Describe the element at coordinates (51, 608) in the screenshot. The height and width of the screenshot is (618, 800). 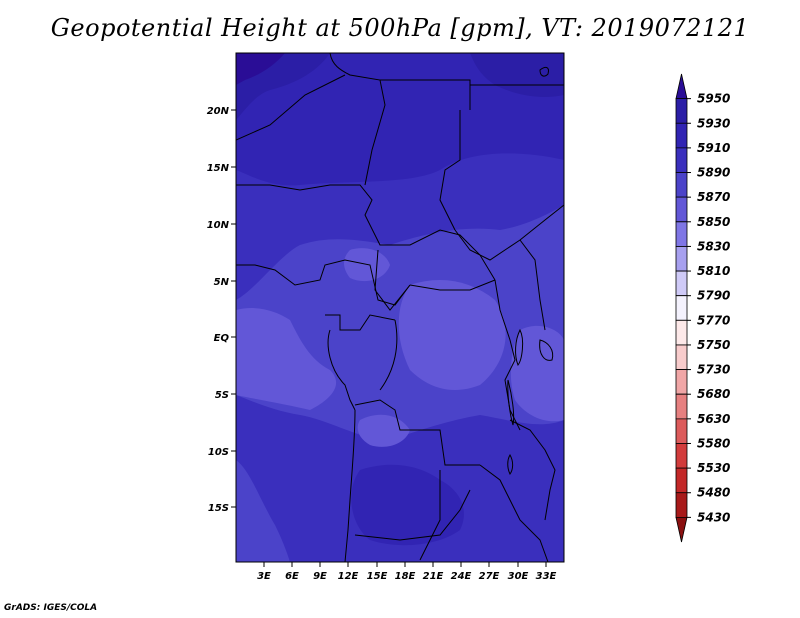
I see `grads-credit: GrADS: IGES/COLA` at that location.